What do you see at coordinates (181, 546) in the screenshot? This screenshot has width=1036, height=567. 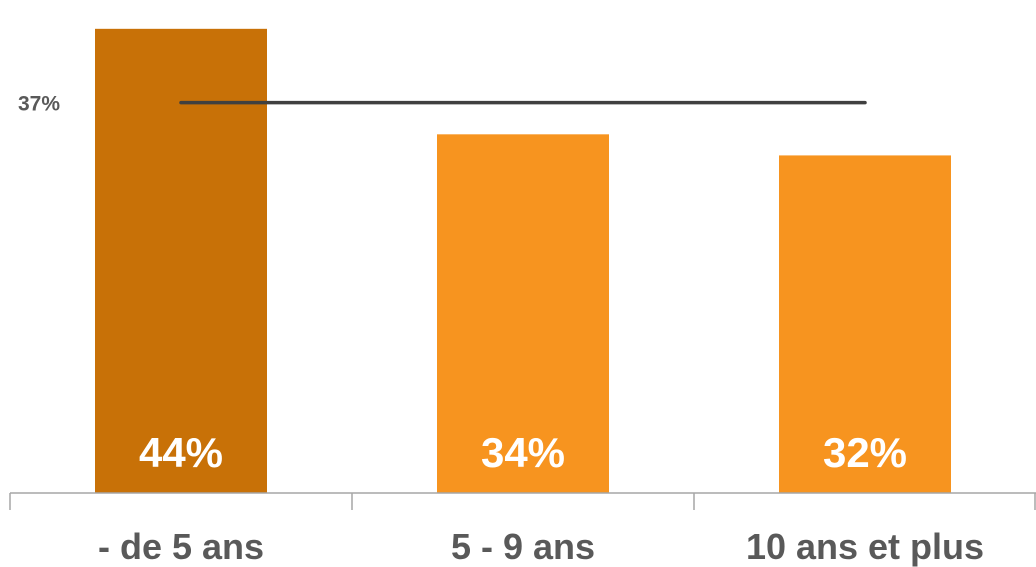 I see `category-label-0: - de 5 ans` at bounding box center [181, 546].